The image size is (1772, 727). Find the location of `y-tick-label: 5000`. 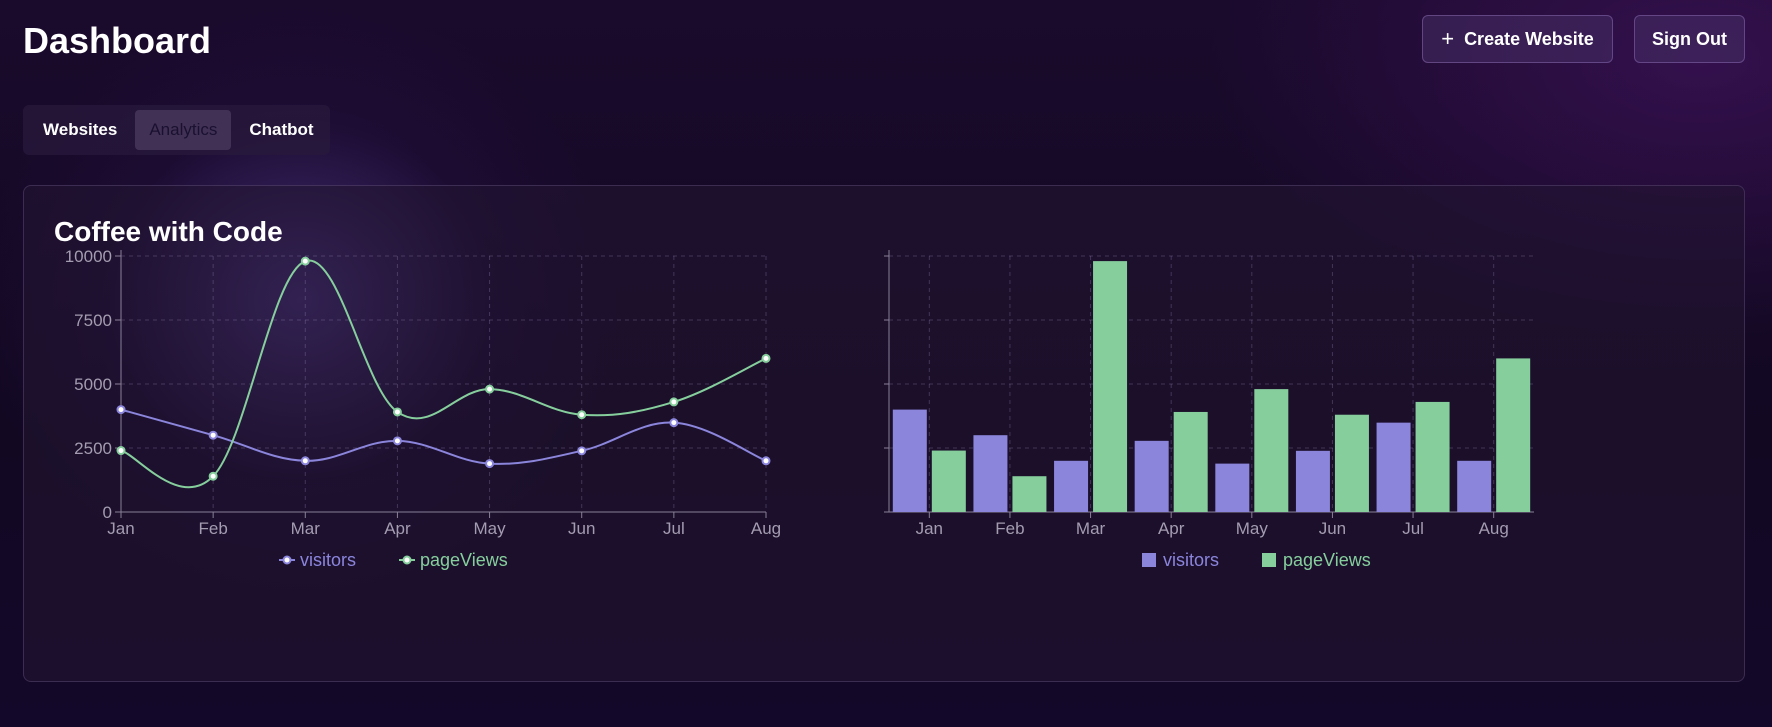

y-tick-label: 5000 is located at coordinates (93, 384).